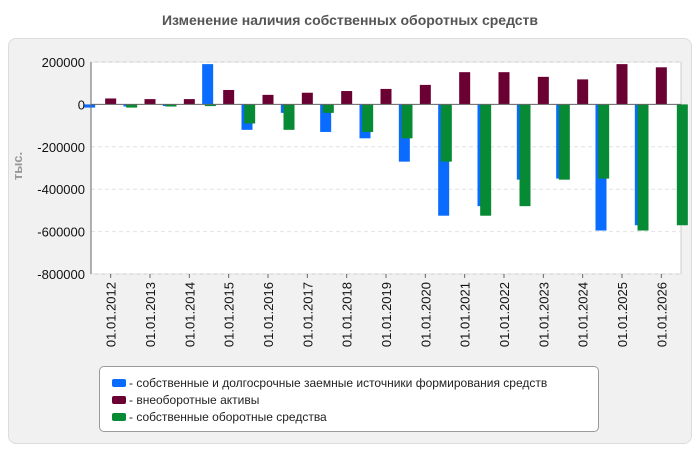 Image resolution: width=700 pixels, height=450 pixels. I want to click on x-tick-label: 01.01.2021, so click(465, 314).